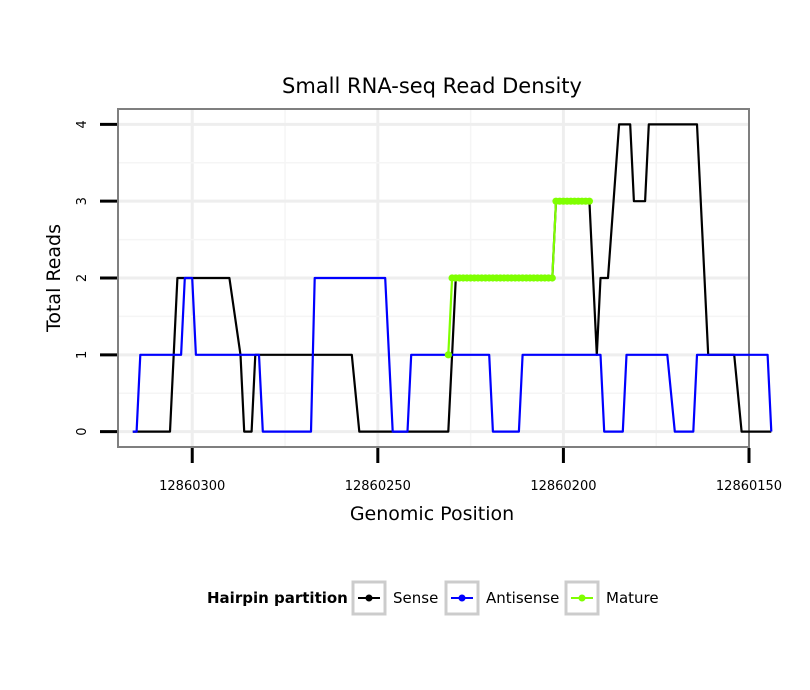  What do you see at coordinates (54, 278) in the screenshot?
I see `y-axis-label: Total Reads` at bounding box center [54, 278].